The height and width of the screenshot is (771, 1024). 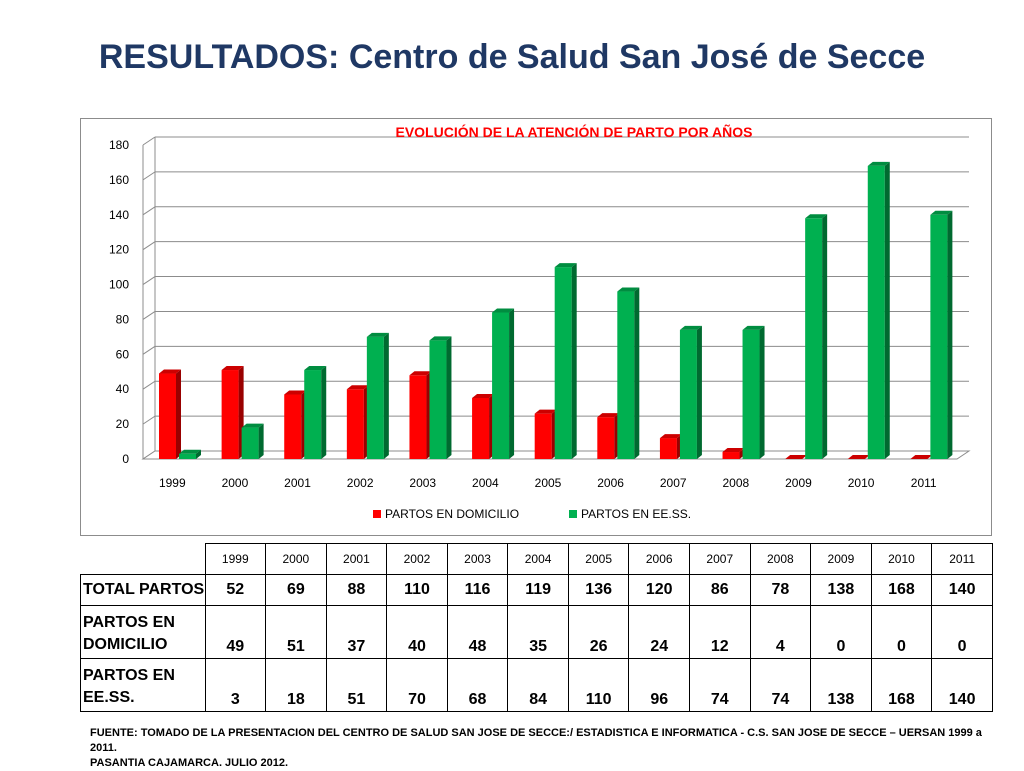 What do you see at coordinates (720, 590) in the screenshot?
I see `table-cell: 86` at bounding box center [720, 590].